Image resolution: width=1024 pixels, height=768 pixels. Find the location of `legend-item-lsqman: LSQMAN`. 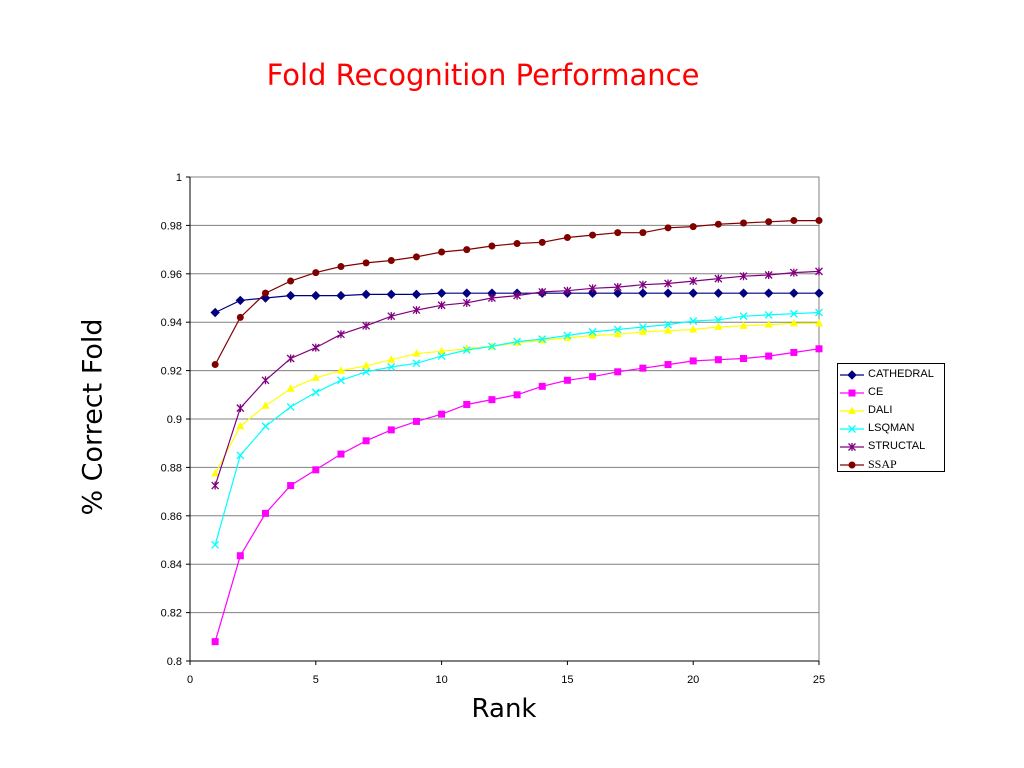

legend-item-lsqman: LSQMAN is located at coordinates (891, 429).